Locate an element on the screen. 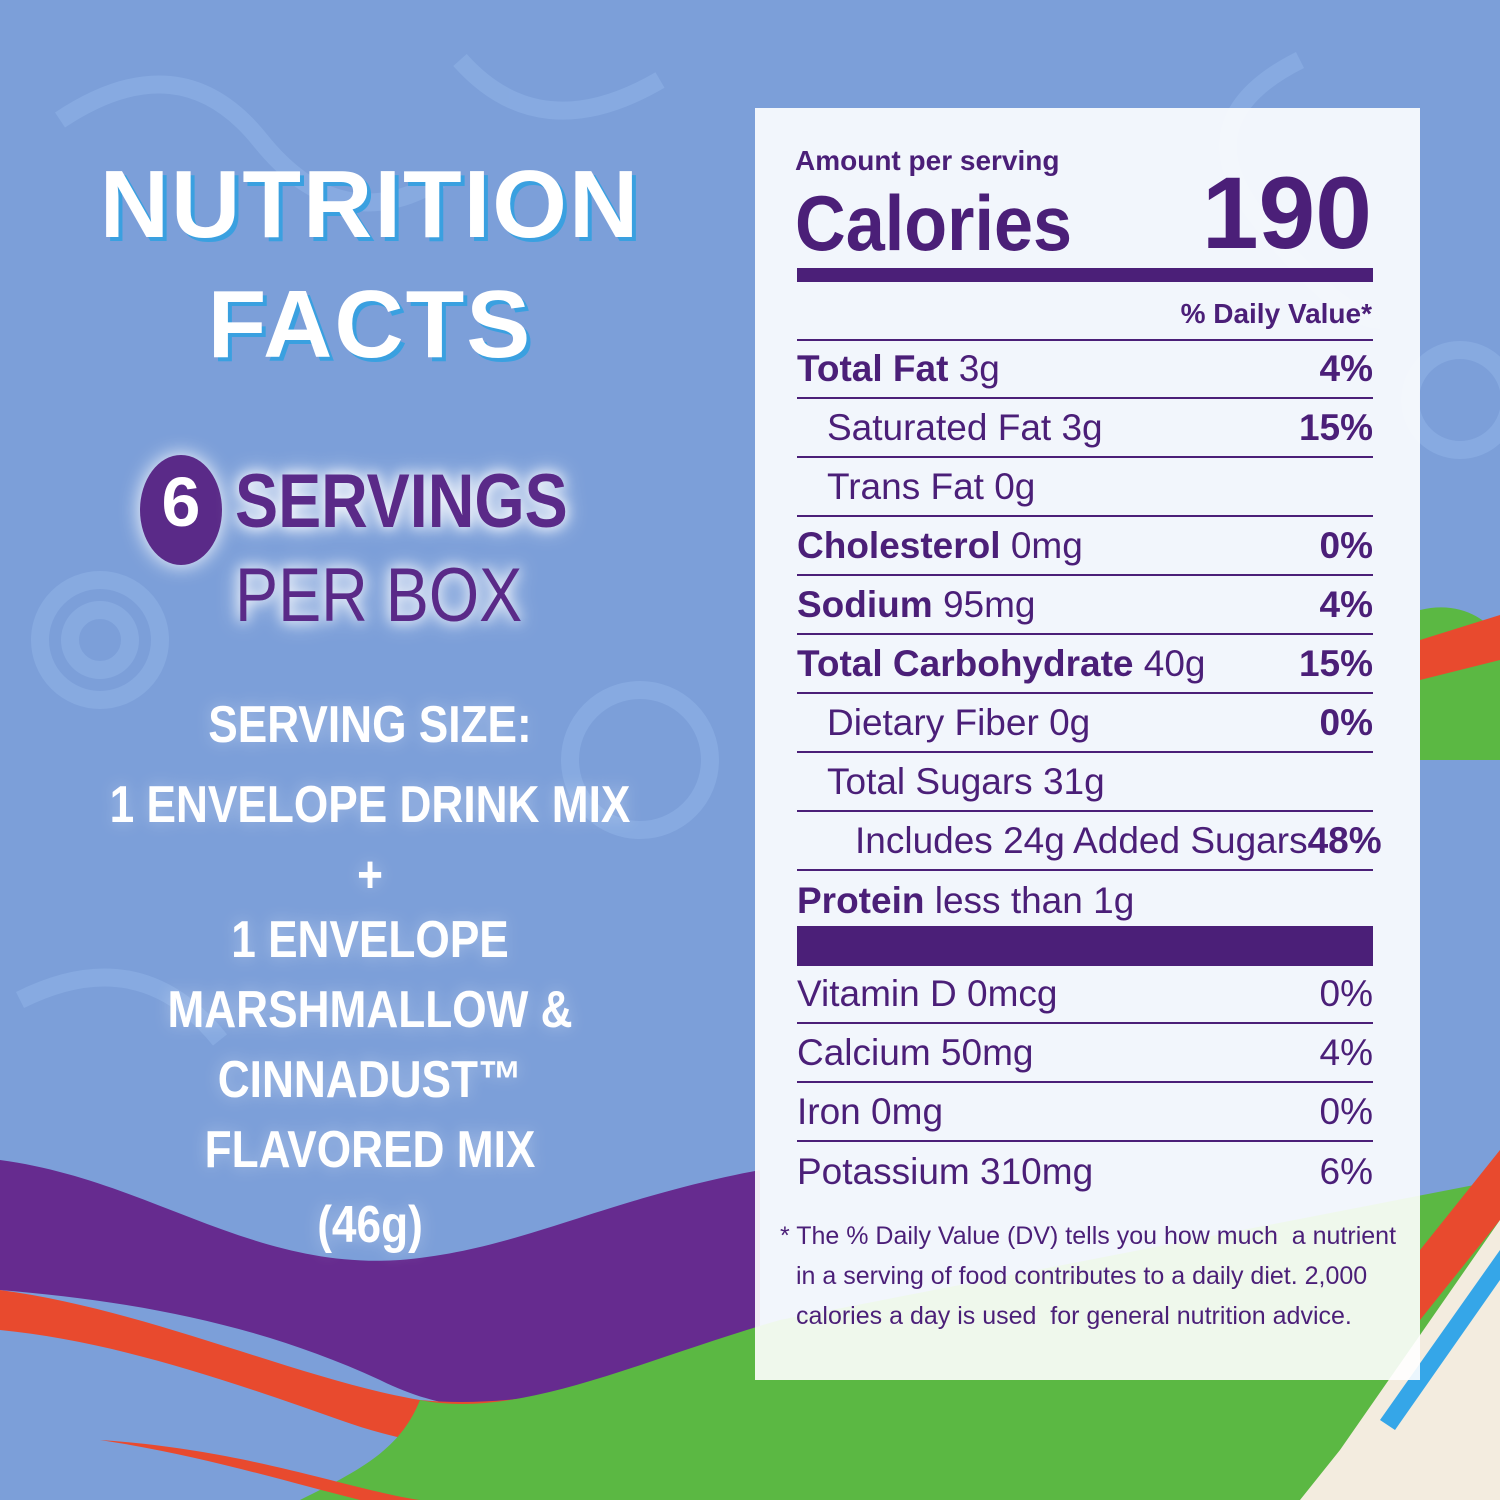  nutrient-name: Vitamin D is located at coordinates (877, 993).